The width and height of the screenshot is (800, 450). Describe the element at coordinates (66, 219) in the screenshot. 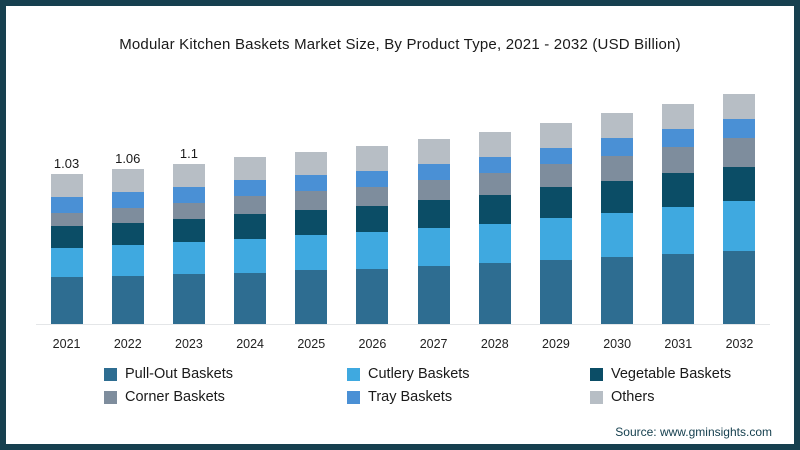

I see `bar-segment-corner-baskets-2021` at that location.